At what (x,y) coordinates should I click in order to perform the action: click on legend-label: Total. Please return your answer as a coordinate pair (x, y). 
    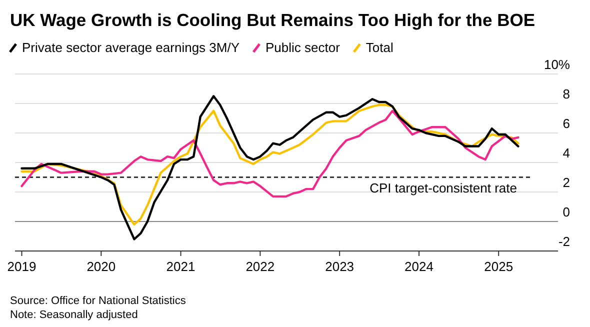
    Looking at the image, I should click on (380, 47).